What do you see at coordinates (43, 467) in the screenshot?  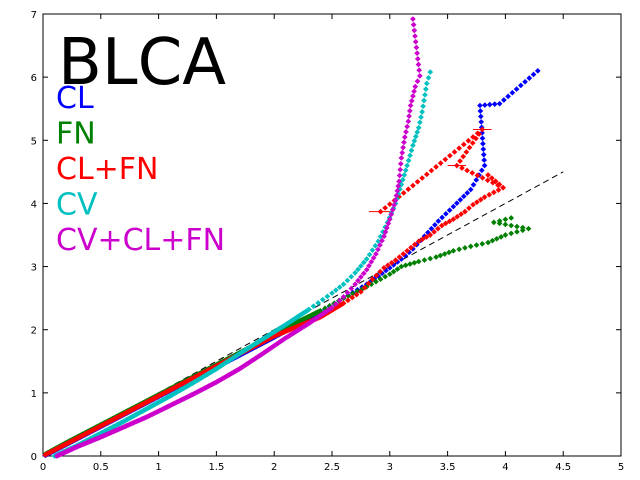 I see `x-tick-label: 0` at bounding box center [43, 467].